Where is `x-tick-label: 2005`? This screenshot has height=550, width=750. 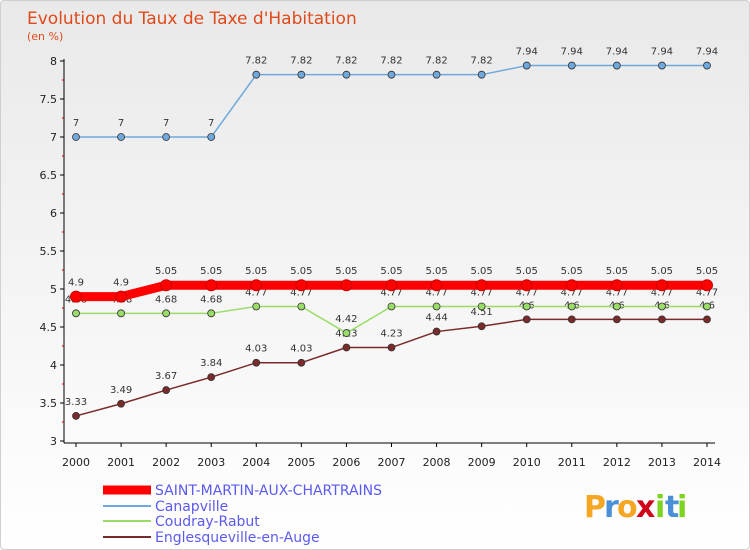
x-tick-label: 2005 is located at coordinates (301, 462).